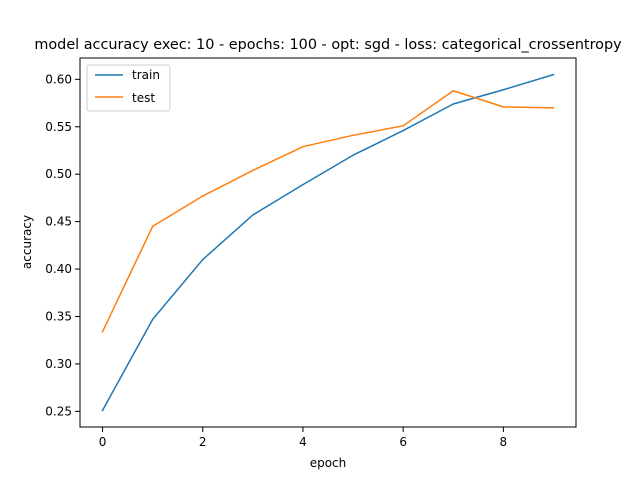  What do you see at coordinates (58, 269) in the screenshot?
I see `y-tick-label: 0.40` at bounding box center [58, 269].